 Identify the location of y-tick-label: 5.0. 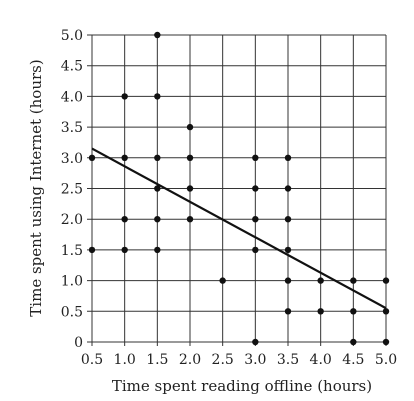
(72, 36).